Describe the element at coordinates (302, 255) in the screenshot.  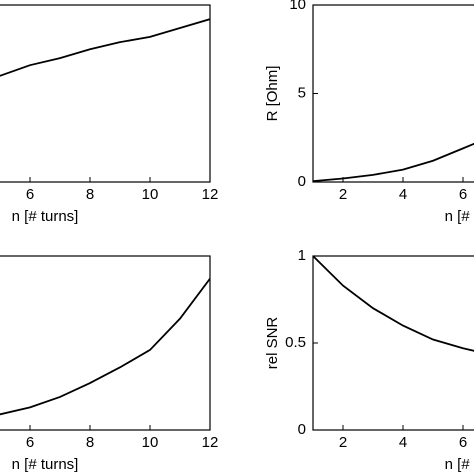
I see `y-tick-label: 1` at that location.